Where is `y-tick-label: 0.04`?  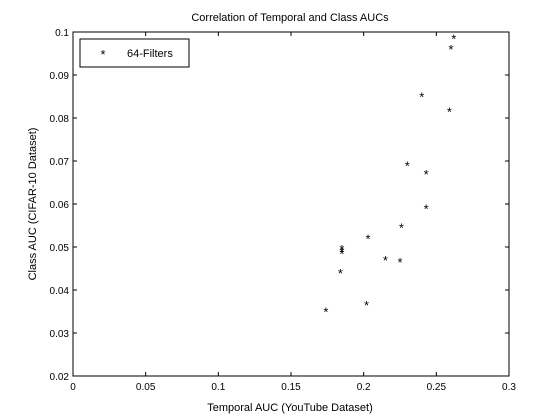 y-tick-label: 0.04 is located at coordinates (60, 291).